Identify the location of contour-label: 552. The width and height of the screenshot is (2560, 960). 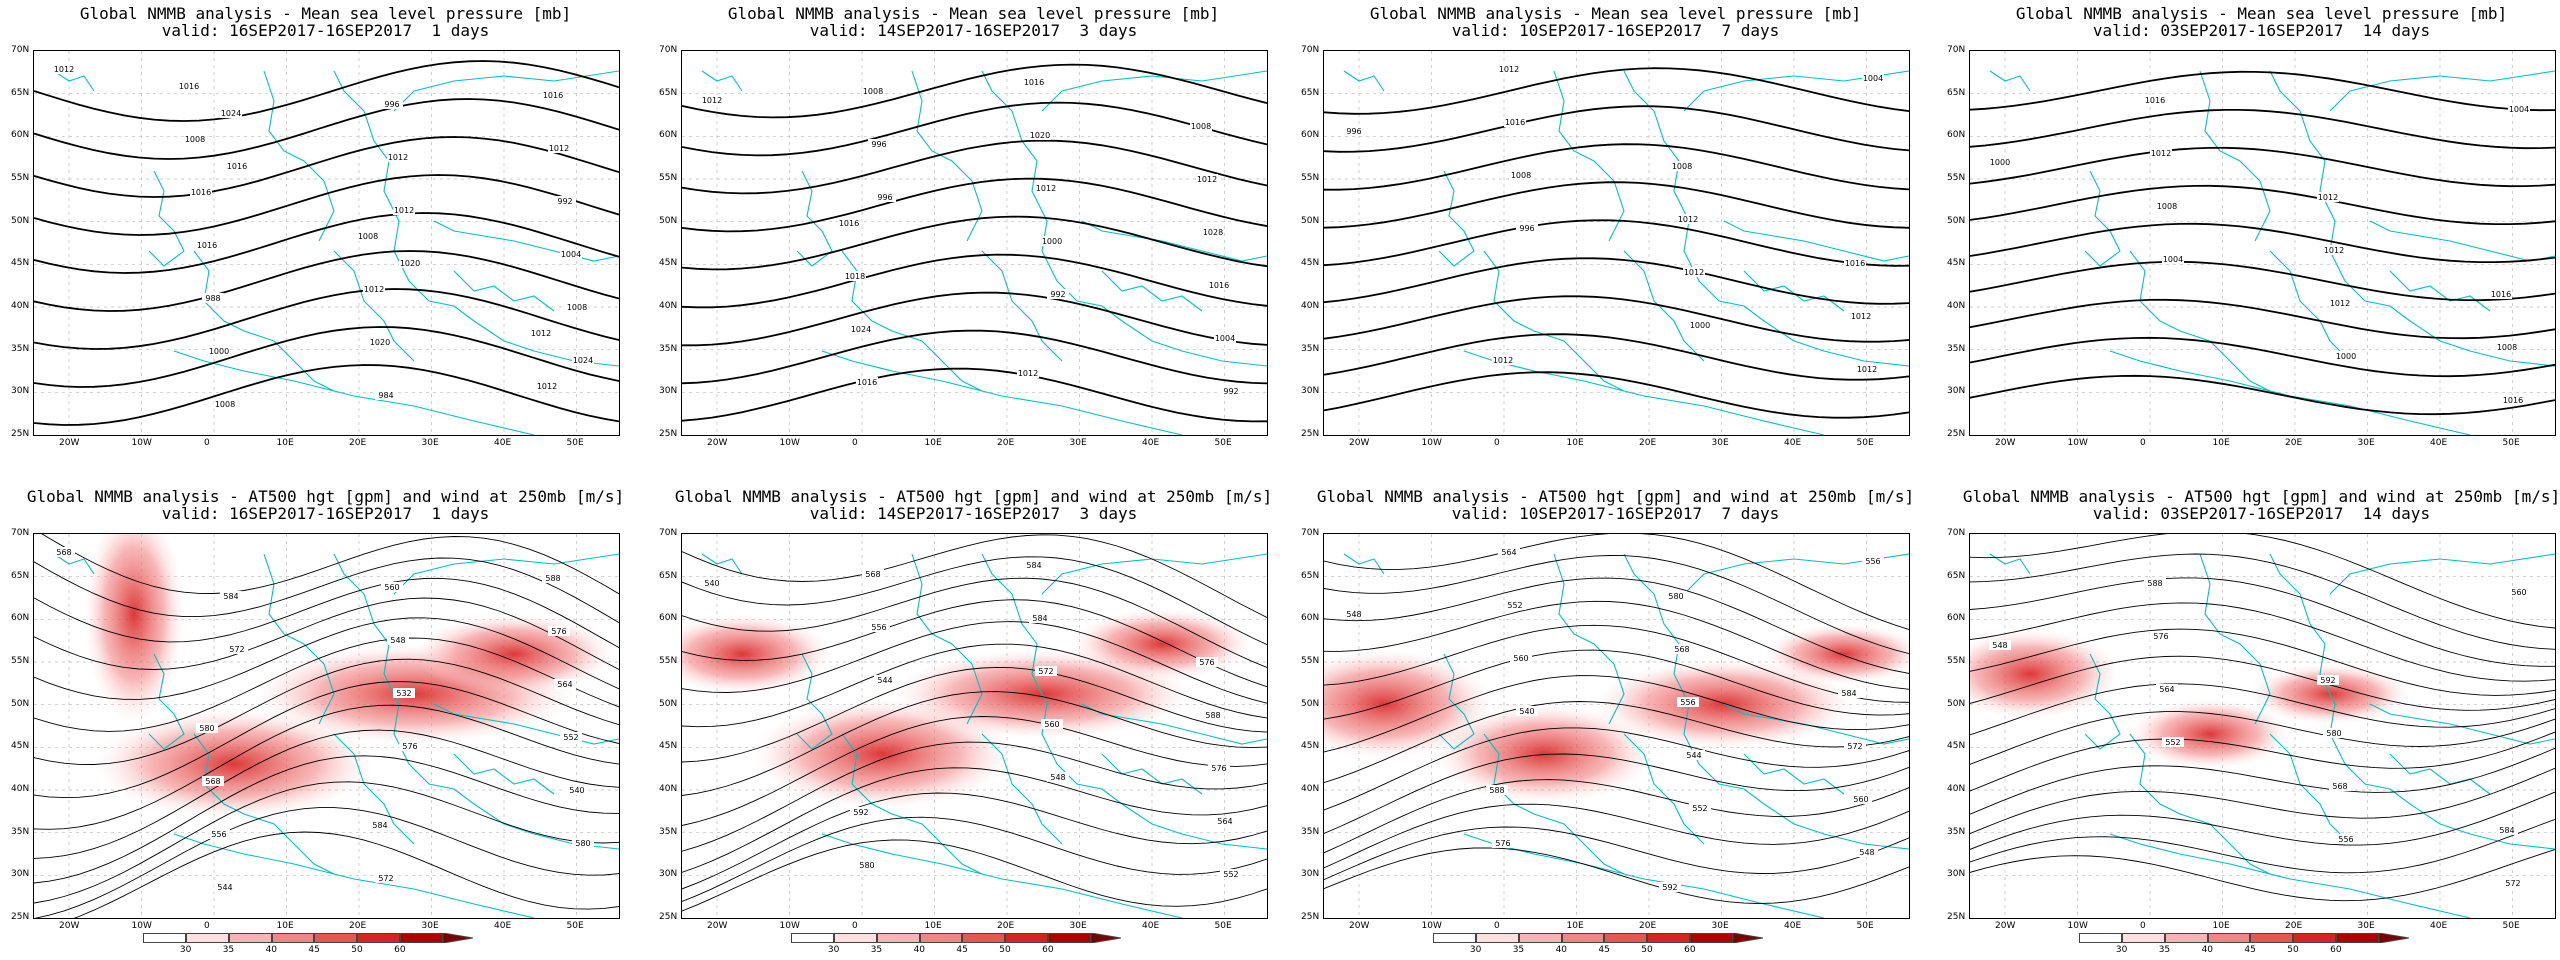
(1514, 605).